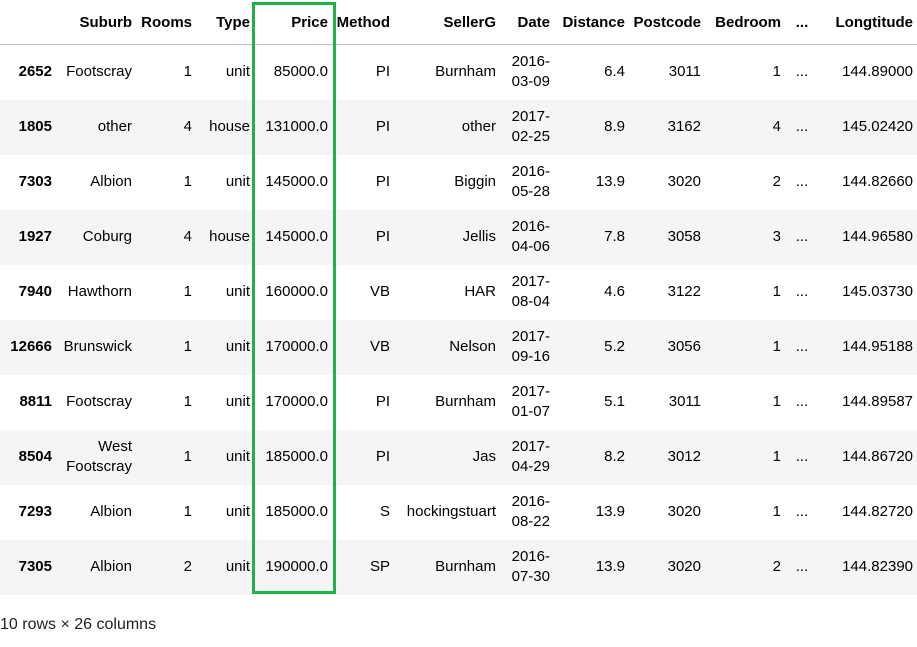 The height and width of the screenshot is (647, 917). I want to click on cell-type: house, so click(229, 126).